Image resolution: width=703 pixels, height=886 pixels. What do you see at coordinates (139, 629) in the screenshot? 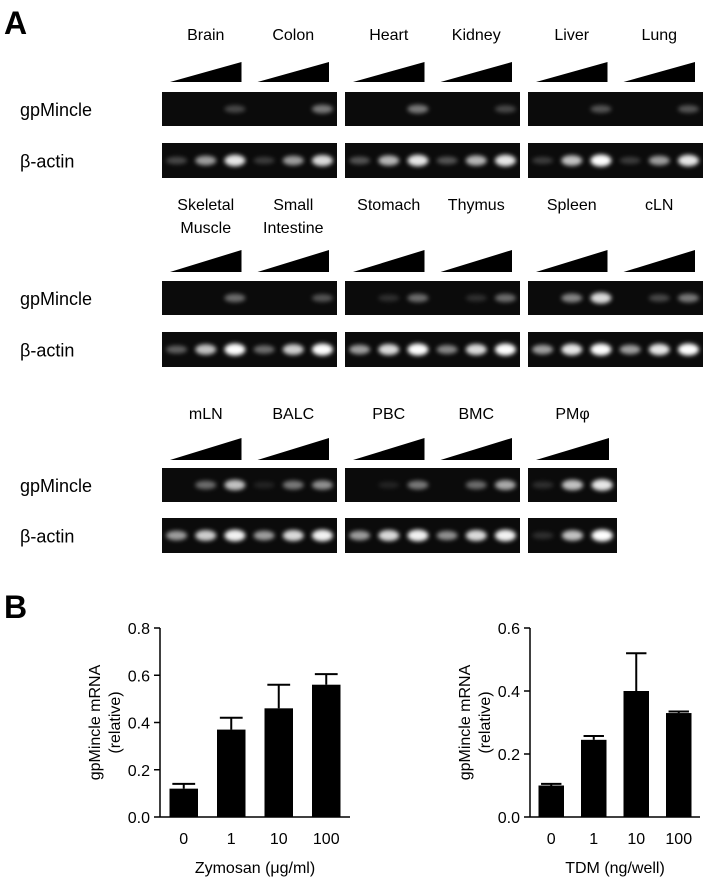
I see `y-tick-label: 0.8` at bounding box center [139, 629].